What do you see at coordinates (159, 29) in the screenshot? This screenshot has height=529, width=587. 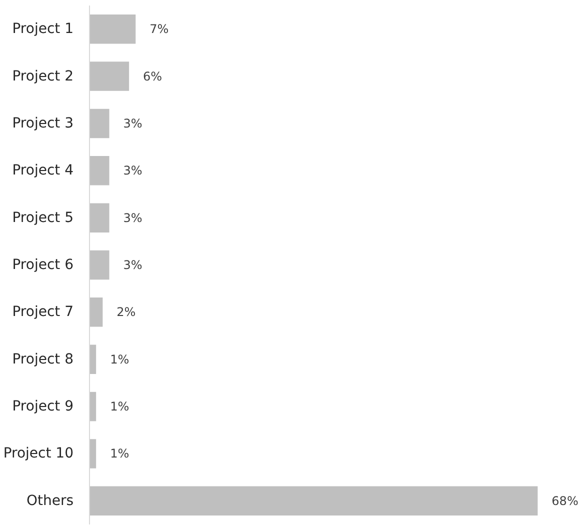 I see `data-label: 7%` at bounding box center [159, 29].